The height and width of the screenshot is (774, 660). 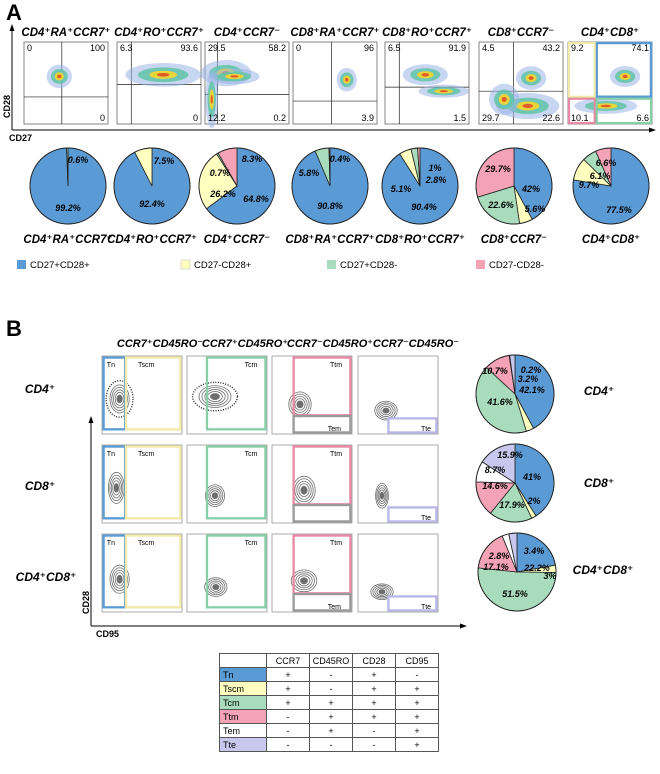 I want to click on b-pie-label: CD4⁺CD8⁺, so click(x=603, y=570).